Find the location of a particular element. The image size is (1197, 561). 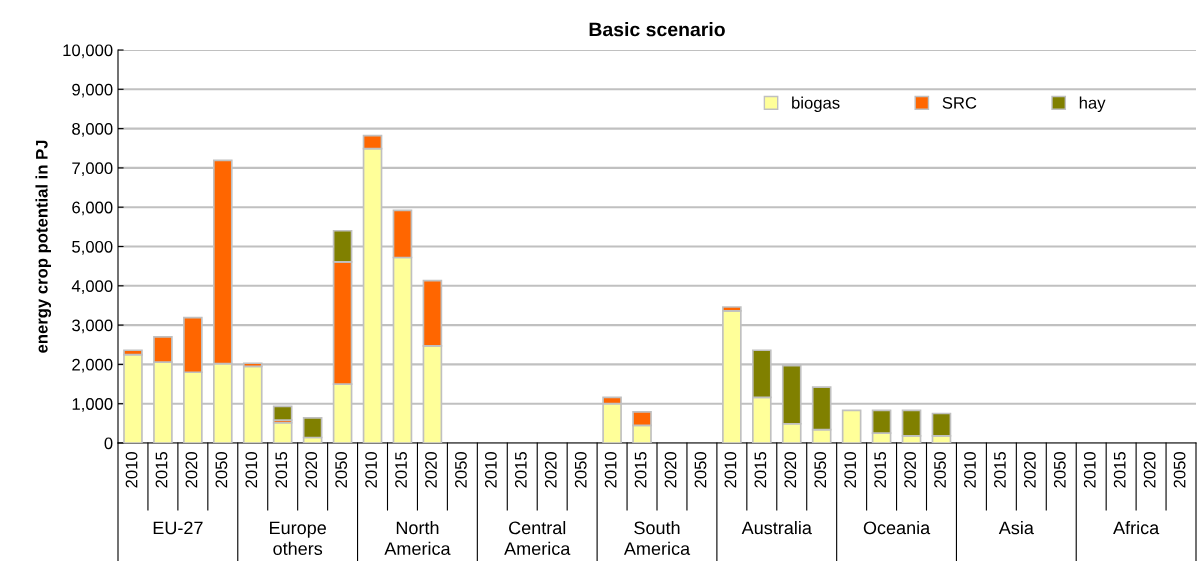

y-tick-label: 8,000 is located at coordinates (92, 130).